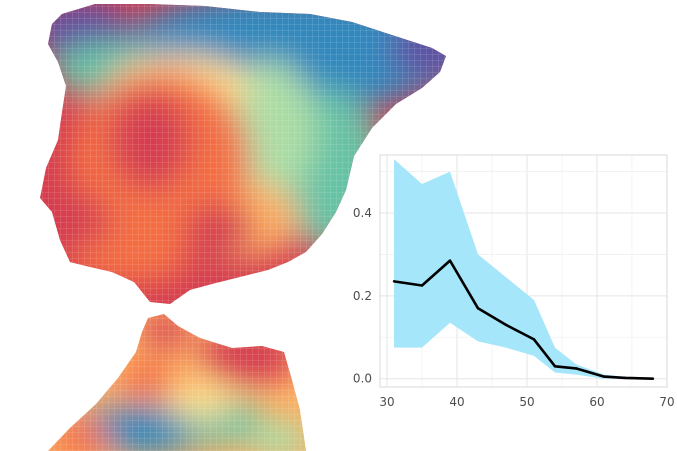 The width and height of the screenshot is (677, 451). I want to click on y-tick-label: 0.2, so click(362, 296).